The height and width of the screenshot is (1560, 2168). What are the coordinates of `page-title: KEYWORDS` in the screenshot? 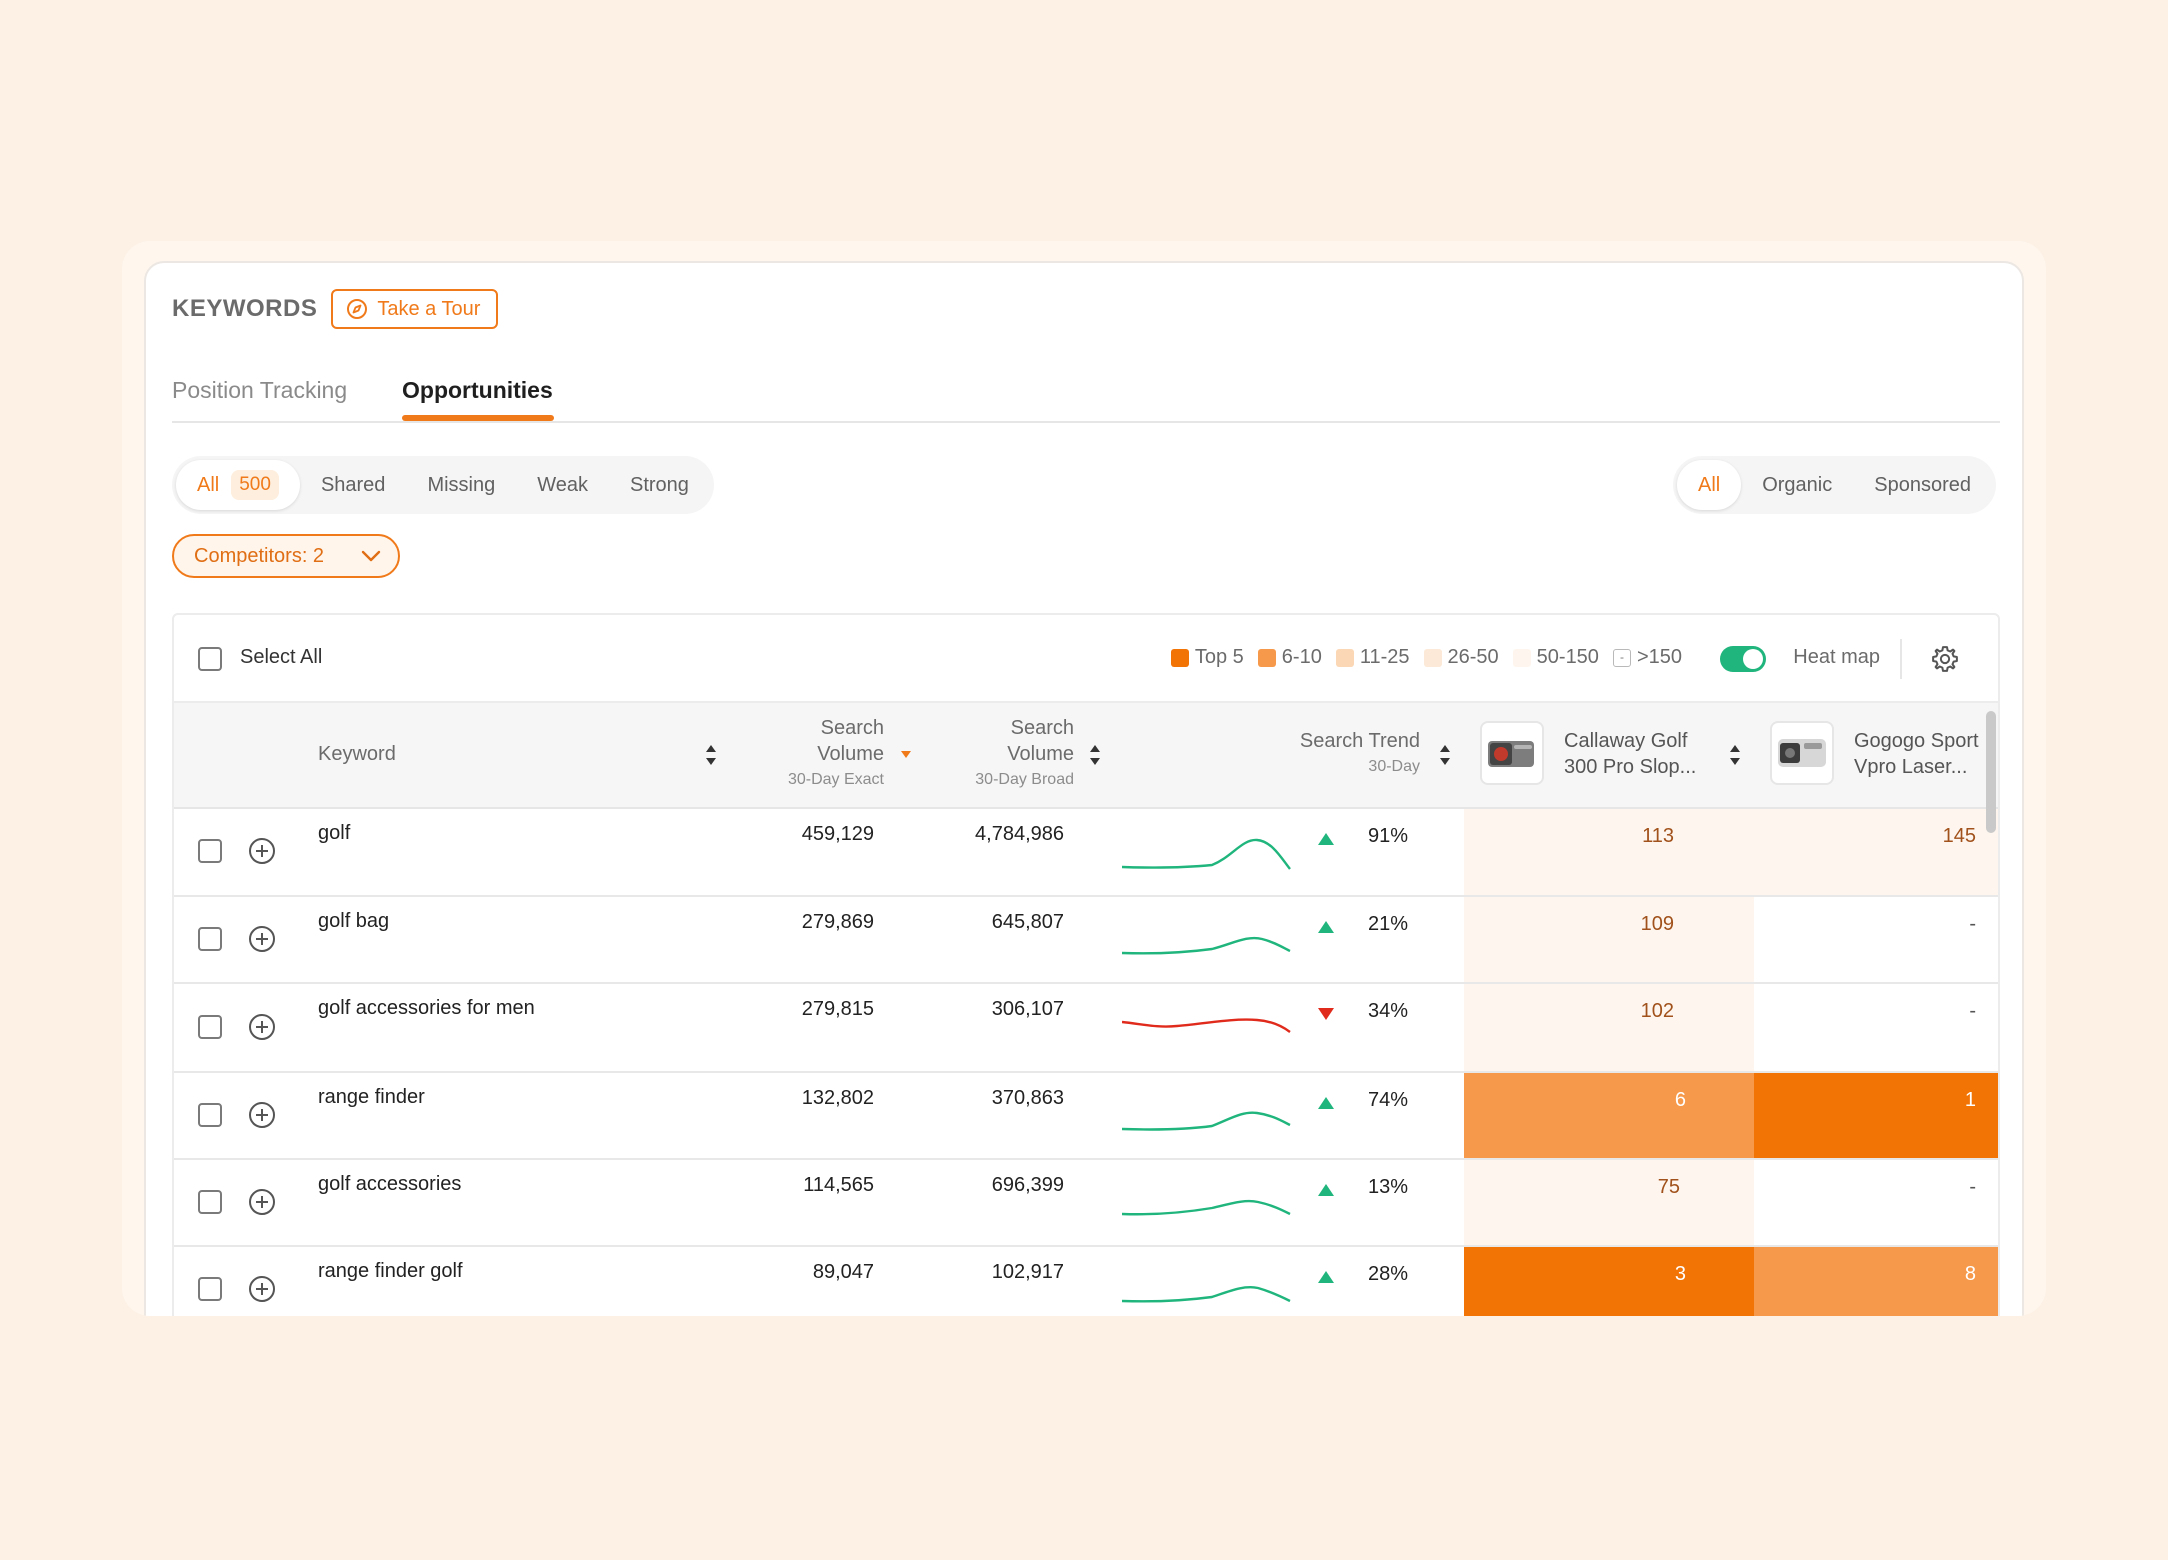 It's located at (245, 308).